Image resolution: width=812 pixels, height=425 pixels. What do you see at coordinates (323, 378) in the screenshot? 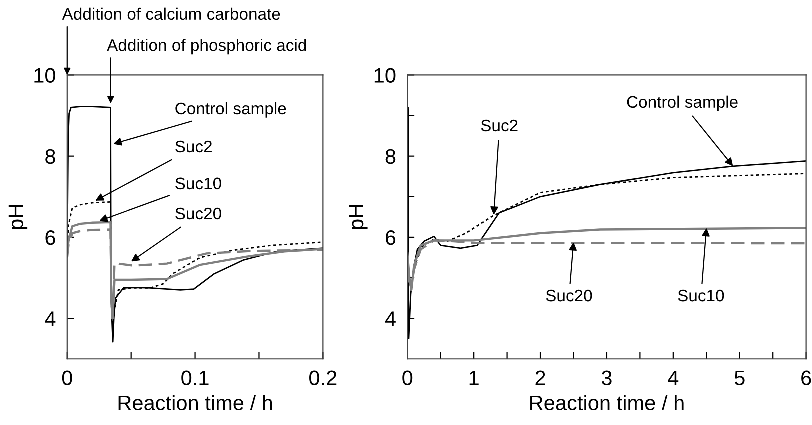
I see `x-tick-label: 0.2` at bounding box center [323, 378].